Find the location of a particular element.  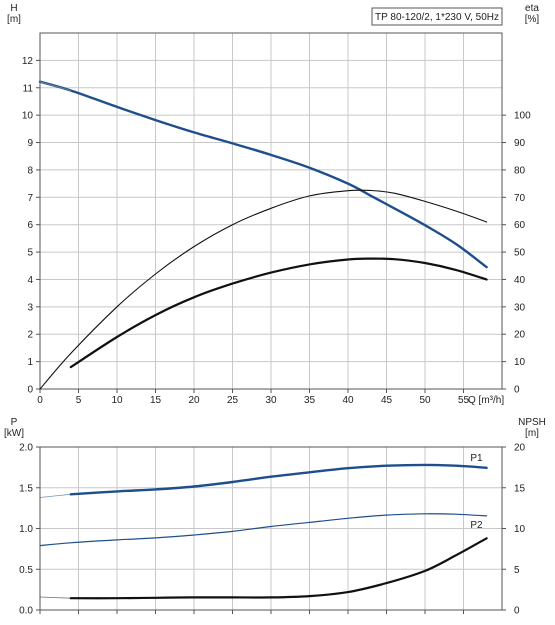

y-axis-left-label: P is located at coordinates (14, 422).